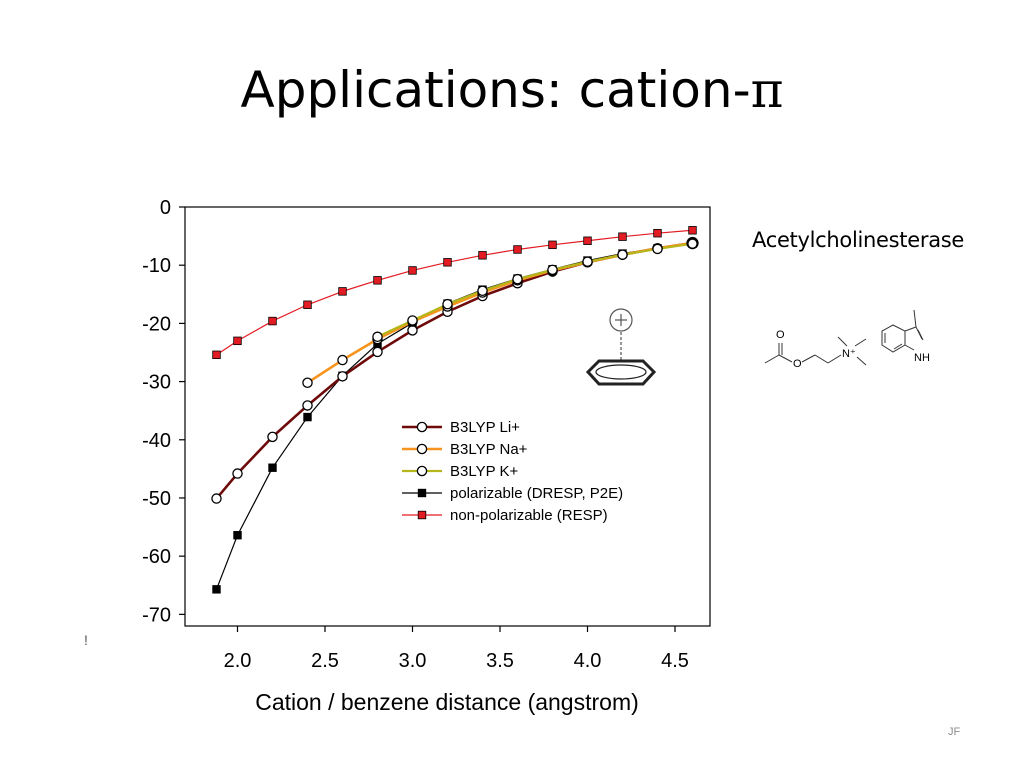  What do you see at coordinates (922, 358) in the screenshot?
I see `indole-nh-label: NH` at bounding box center [922, 358].